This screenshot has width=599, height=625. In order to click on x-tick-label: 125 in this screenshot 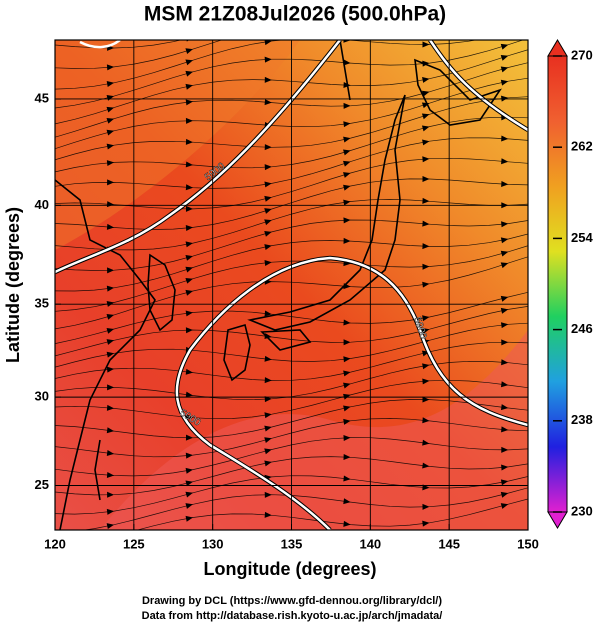, I will do `click(134, 543)`.